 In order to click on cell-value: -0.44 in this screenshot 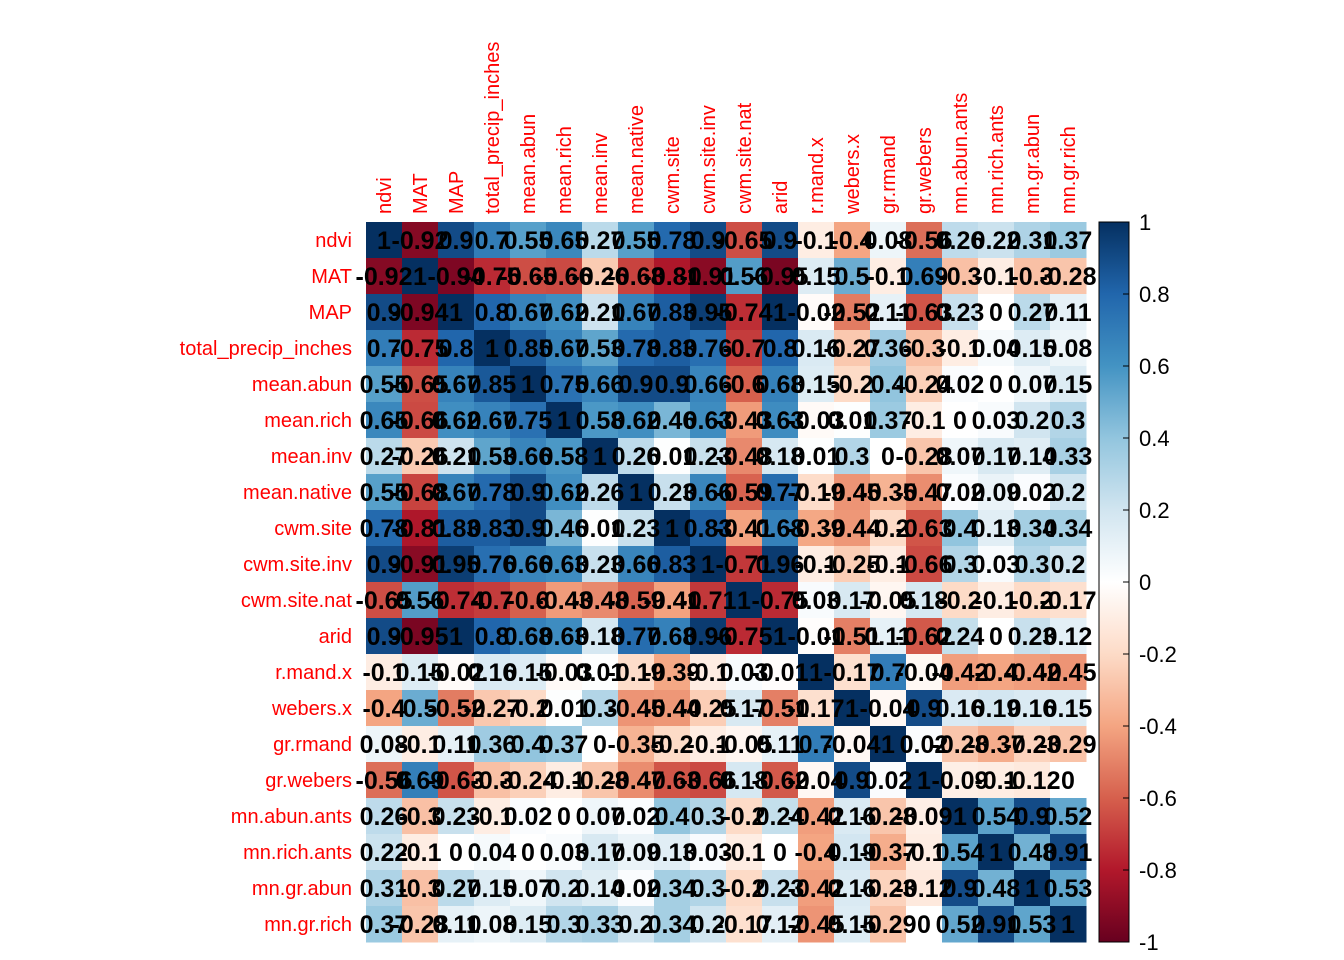, I will do `click(672, 709)`.